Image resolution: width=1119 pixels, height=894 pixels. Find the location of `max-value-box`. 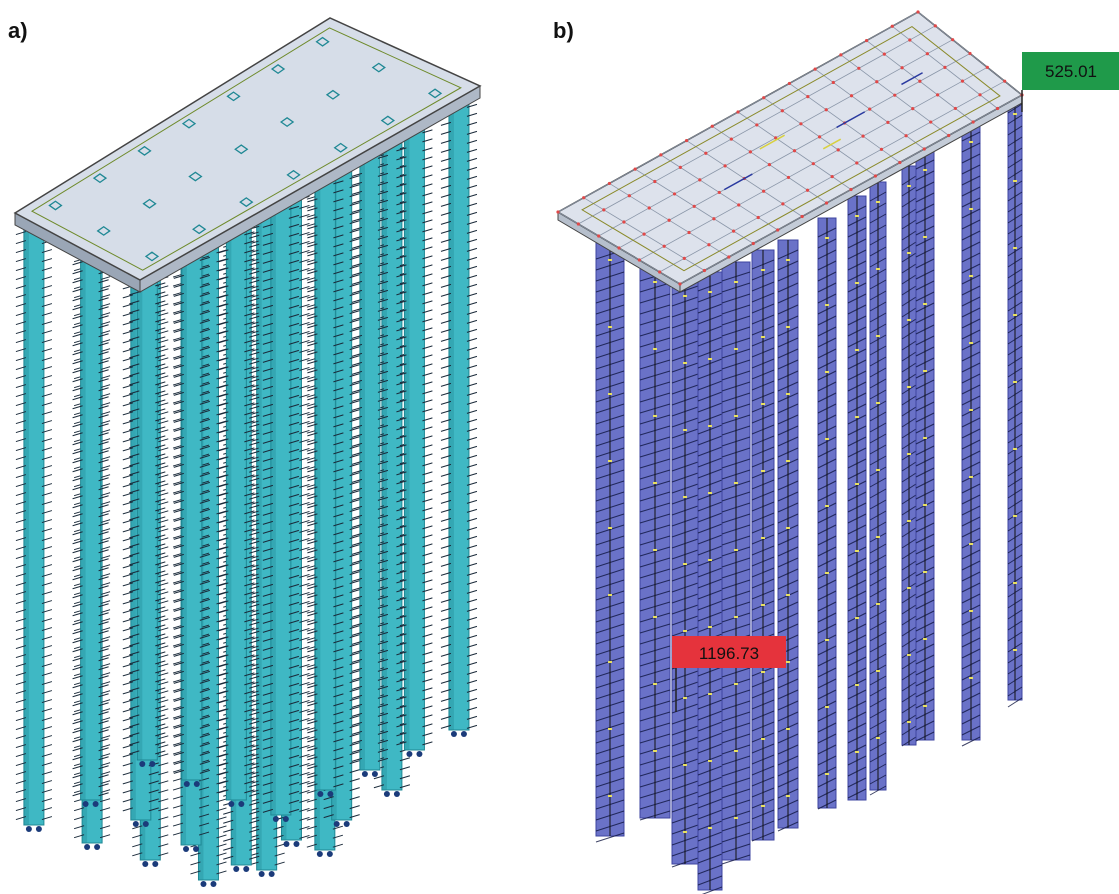

max-value-box is located at coordinates (729, 652).